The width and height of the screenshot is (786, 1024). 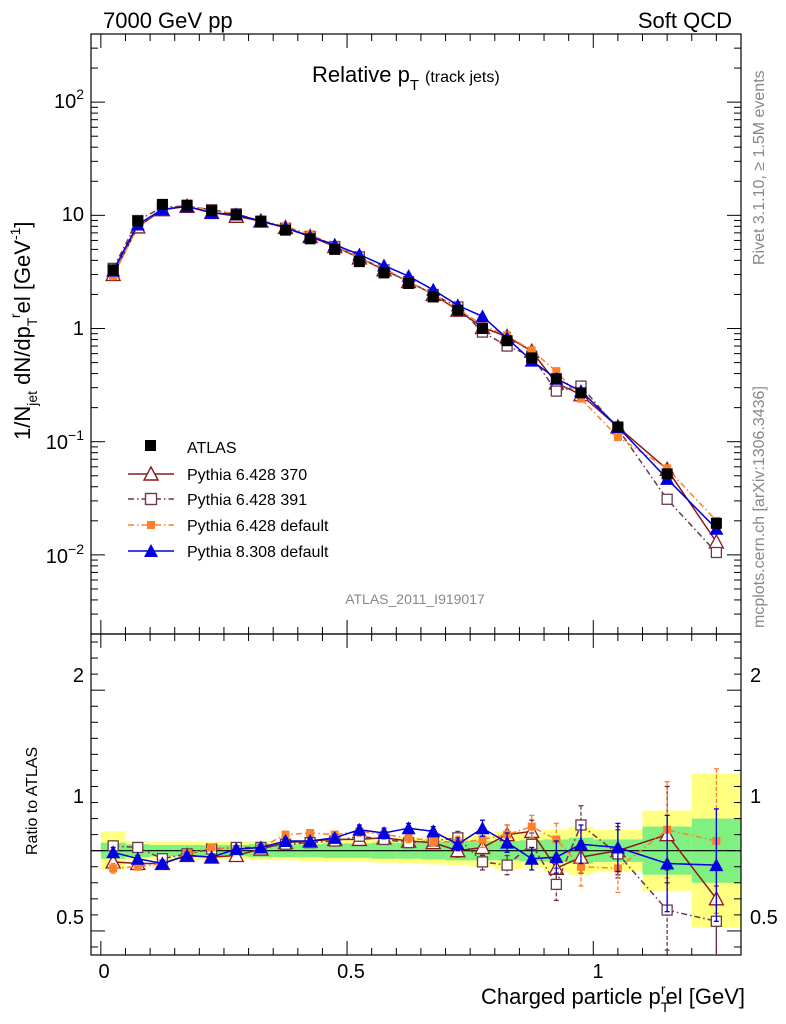 I want to click on ratio-ytick-label-2: 2, so click(x=78, y=676).